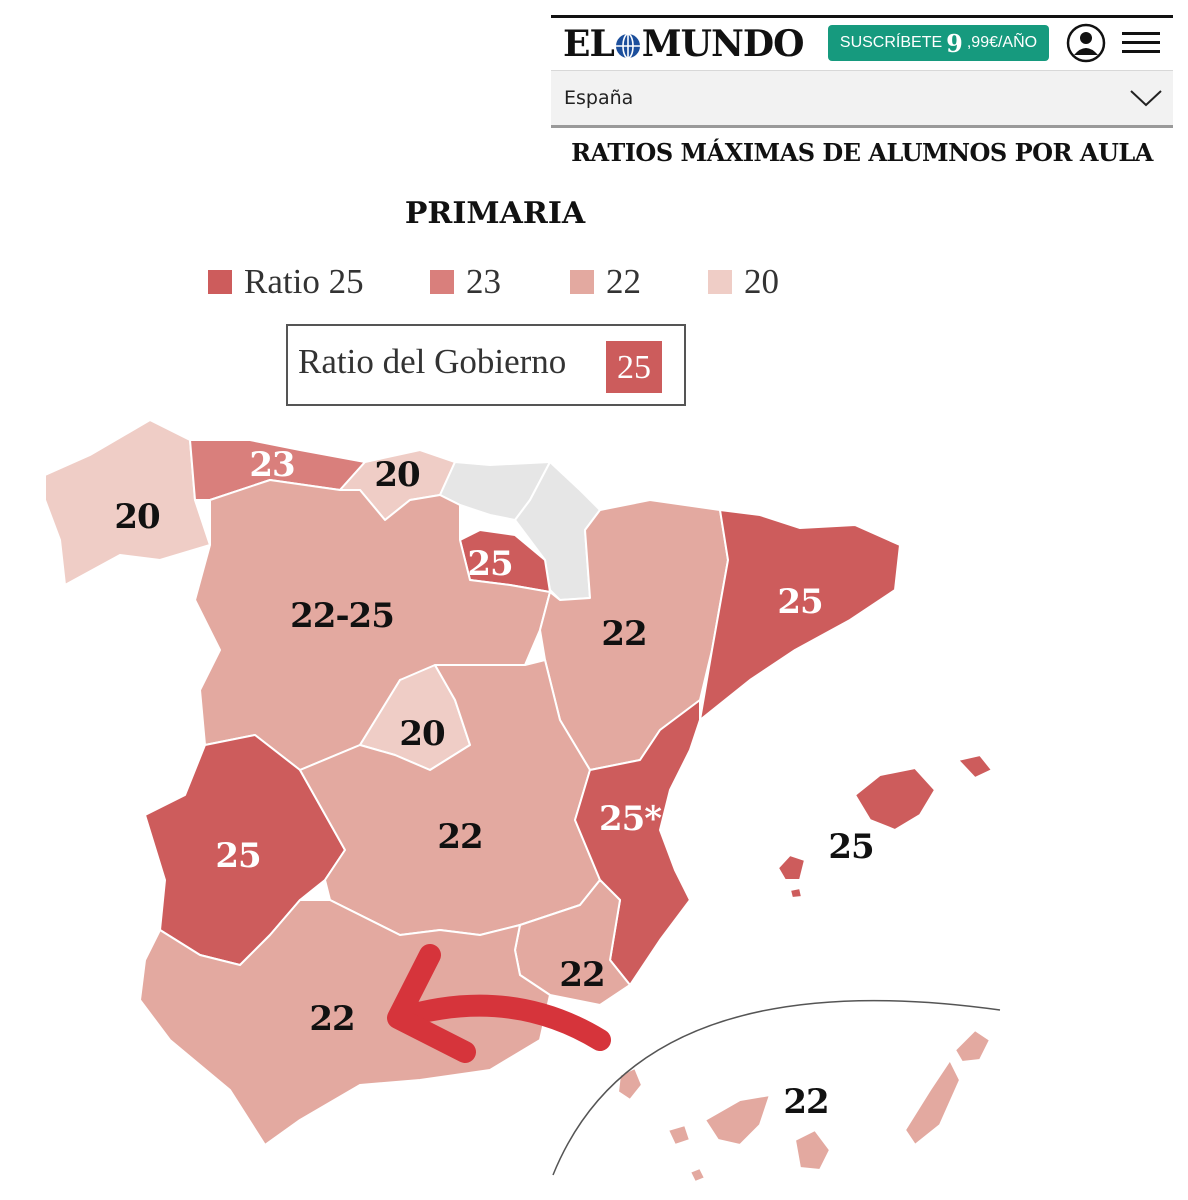 This screenshot has width=1188, height=1200. I want to click on label-castilla-y-leon: 22-25, so click(342, 616).